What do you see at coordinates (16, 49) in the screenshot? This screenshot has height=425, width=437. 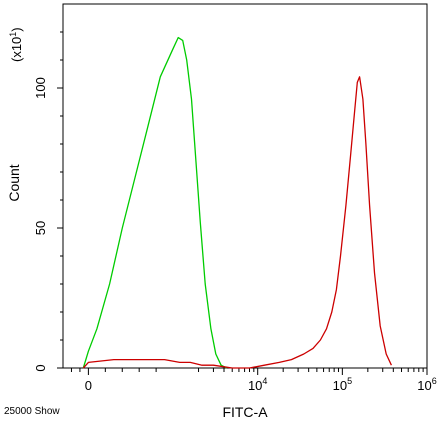 I see `y-multiplier-base: (x10` at bounding box center [16, 49].